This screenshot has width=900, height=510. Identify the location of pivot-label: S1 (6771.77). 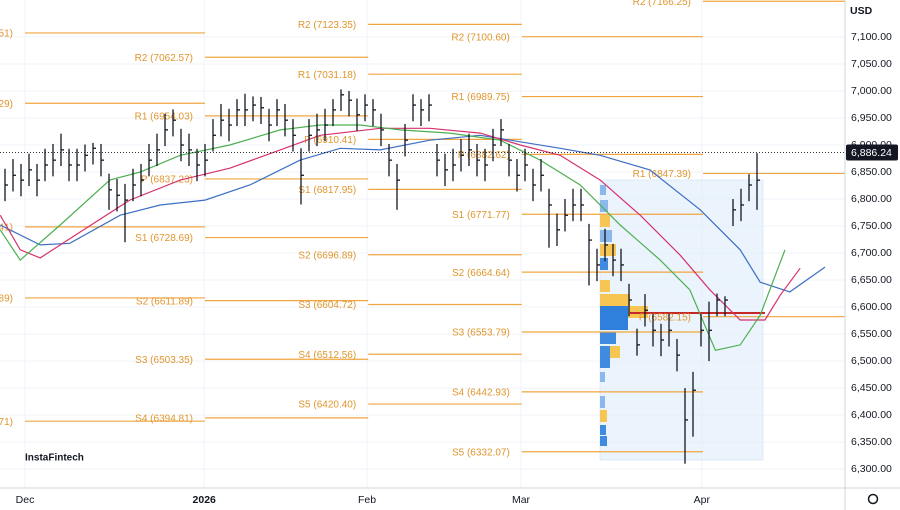
(481, 215).